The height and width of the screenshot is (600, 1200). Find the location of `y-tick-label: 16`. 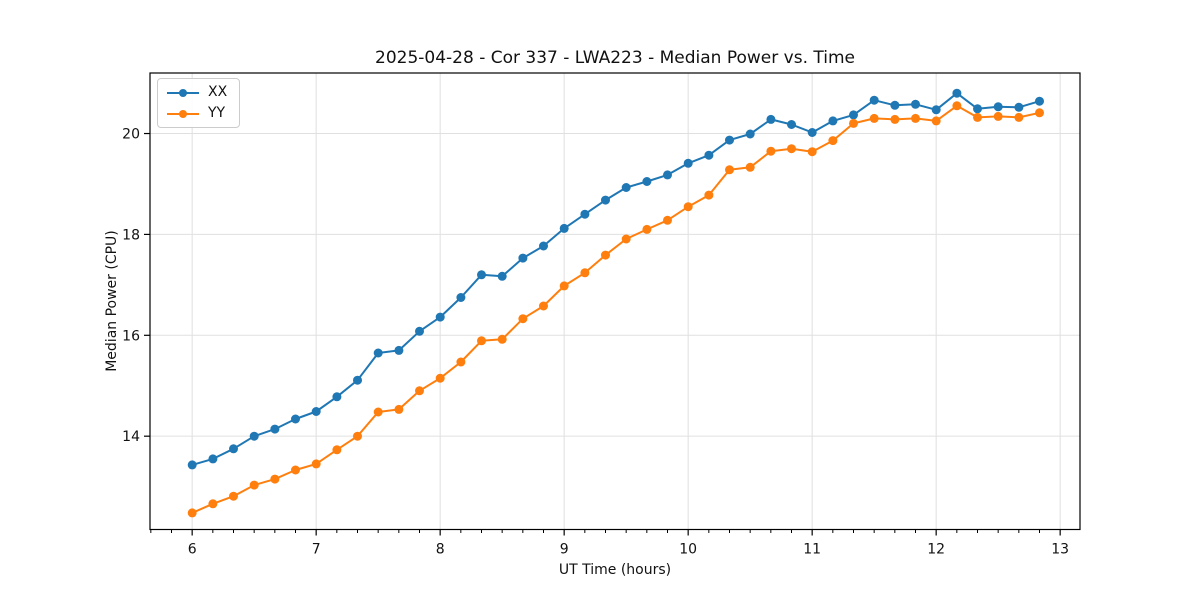

y-tick-label: 16 is located at coordinates (131, 336).